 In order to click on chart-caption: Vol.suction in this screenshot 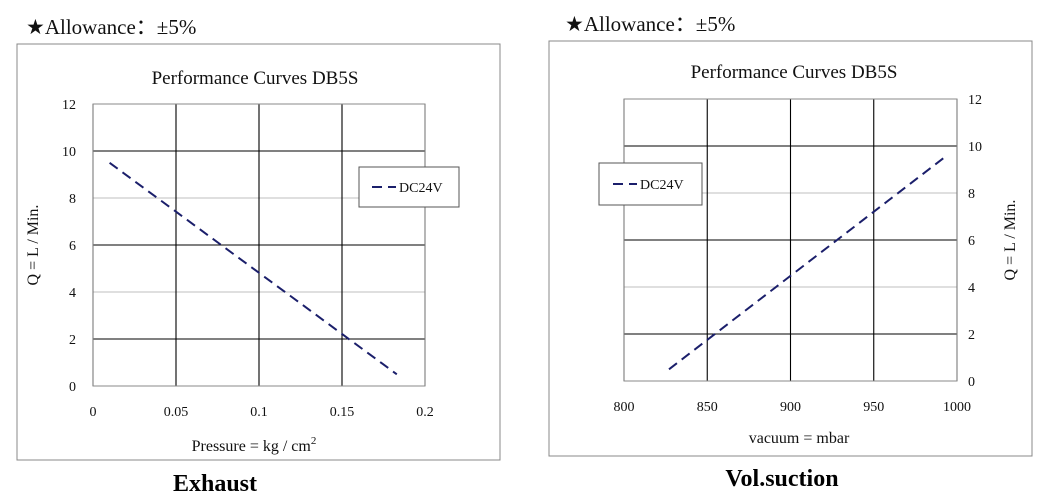, I will do `click(781, 479)`.